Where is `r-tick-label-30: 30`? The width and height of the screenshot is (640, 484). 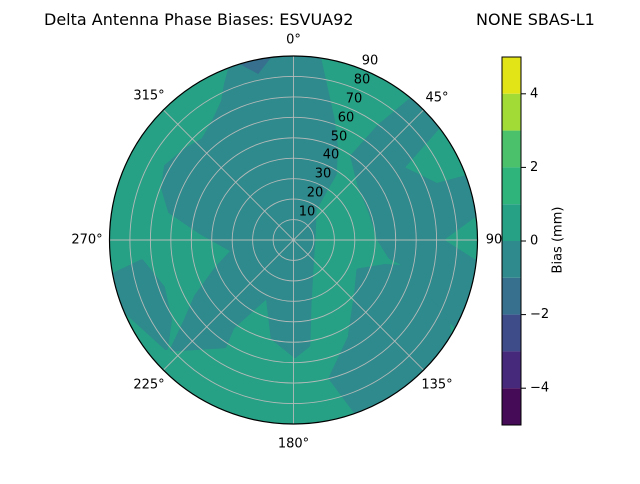
r-tick-label-30: 30 is located at coordinates (323, 174).